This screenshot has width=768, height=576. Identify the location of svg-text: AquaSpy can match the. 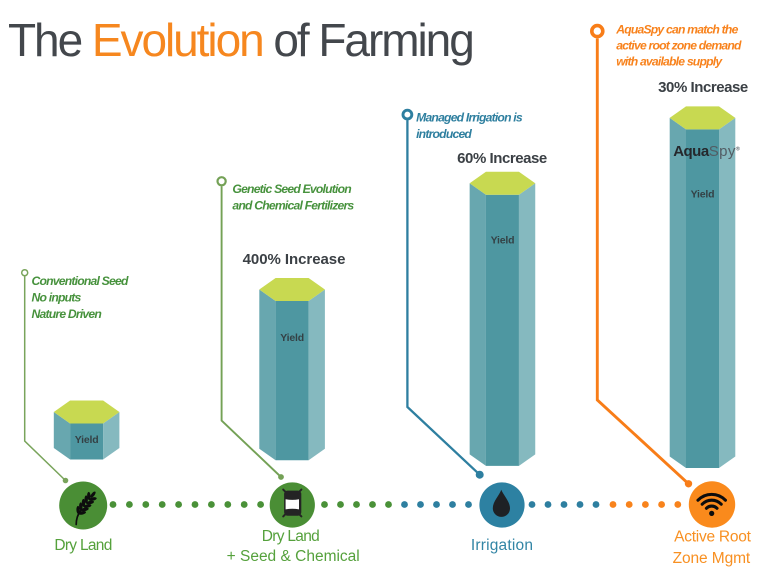
(676, 29).